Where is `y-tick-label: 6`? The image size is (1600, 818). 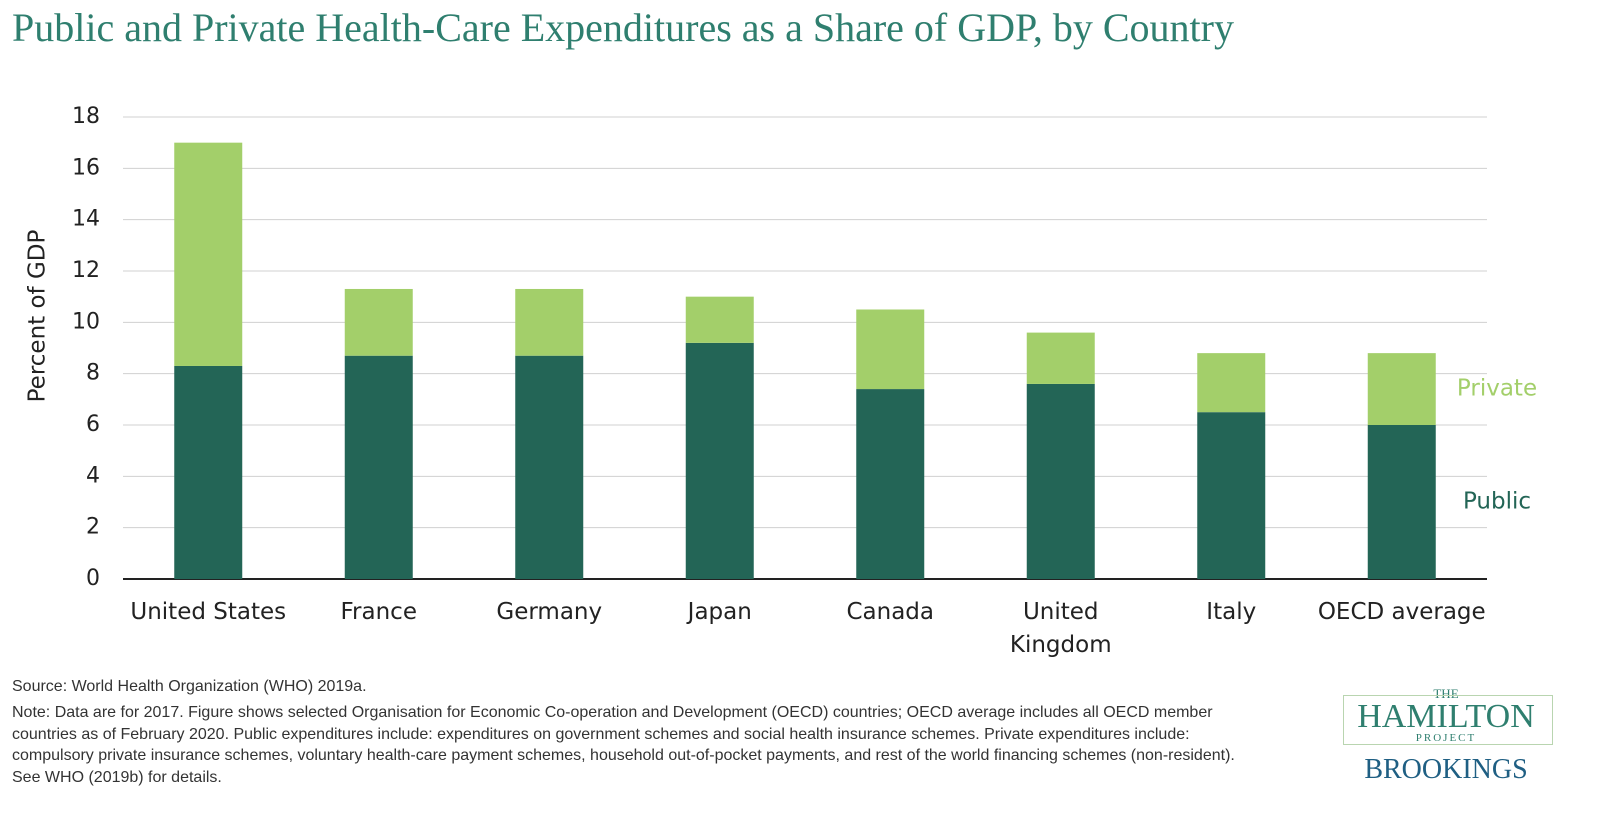 y-tick-label: 6 is located at coordinates (93, 424).